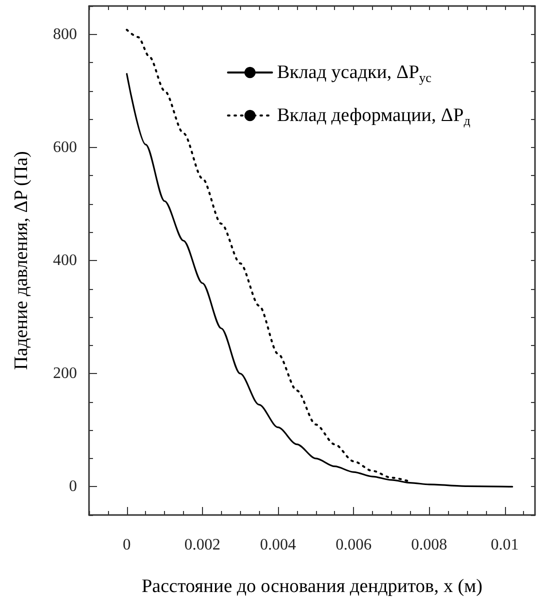 Image resolution: width=537 pixels, height=601 pixels. I want to click on x-axis-title: Расстояние до основания дендритов, x (м), so click(312, 586).